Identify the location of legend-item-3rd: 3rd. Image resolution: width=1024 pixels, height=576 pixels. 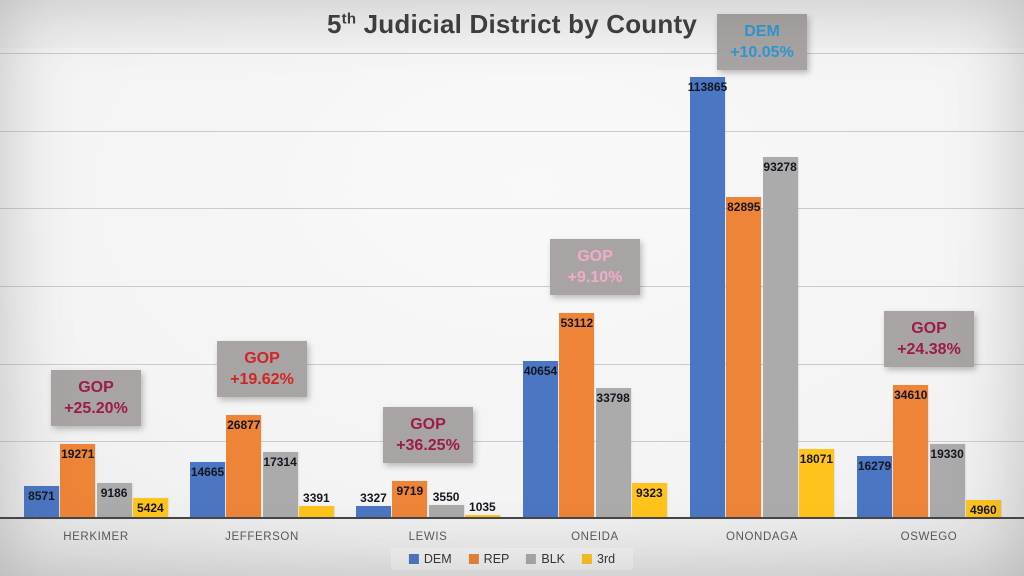
(598, 559).